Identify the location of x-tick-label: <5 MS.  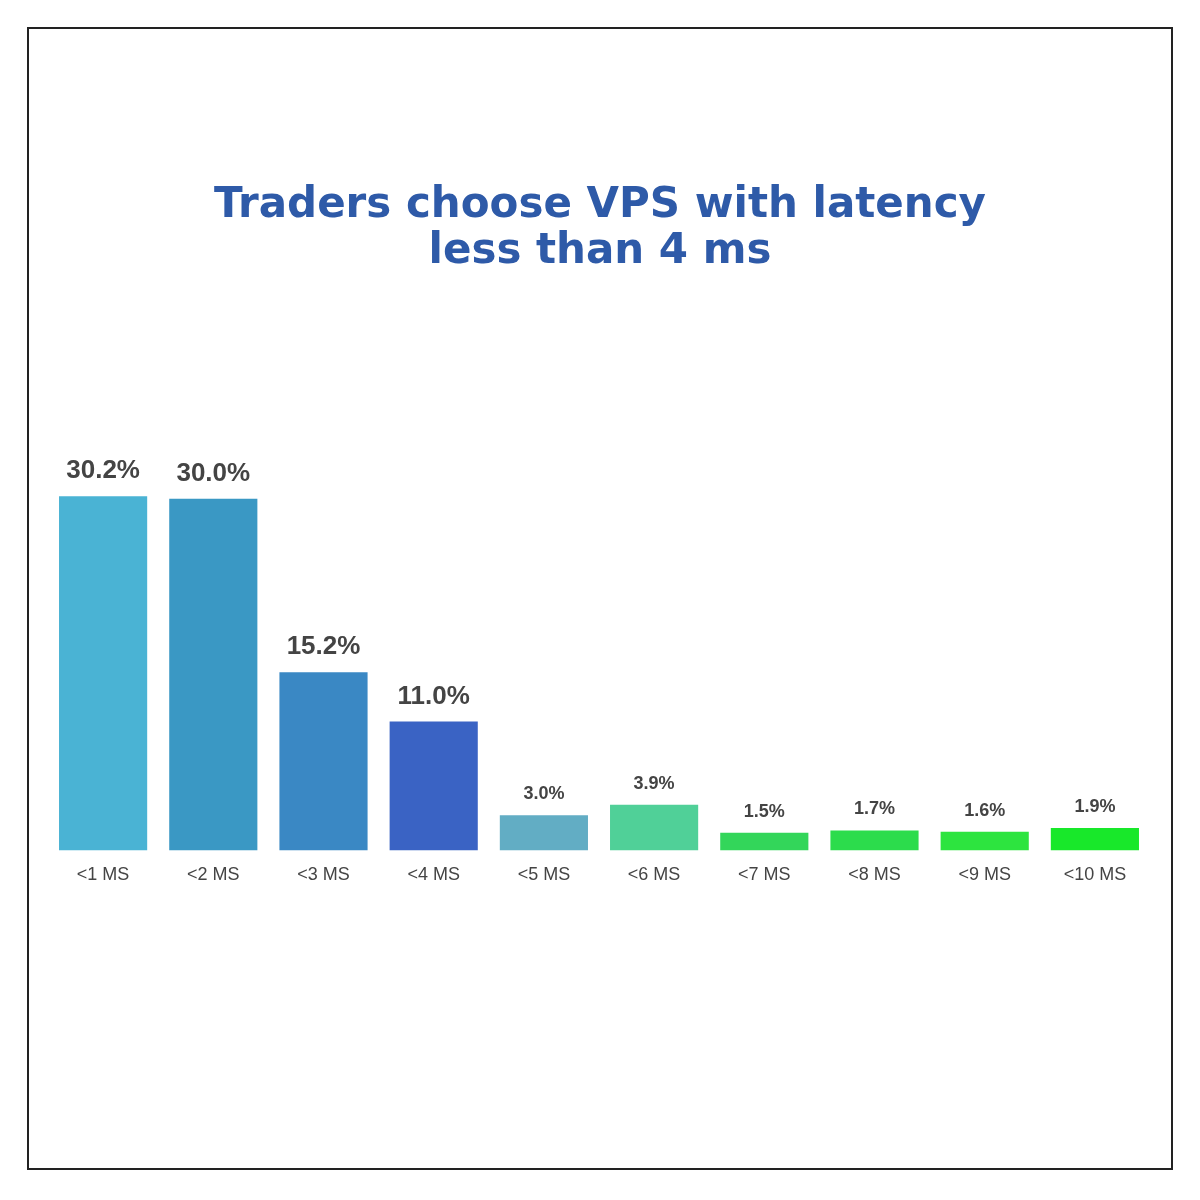
(544, 874).